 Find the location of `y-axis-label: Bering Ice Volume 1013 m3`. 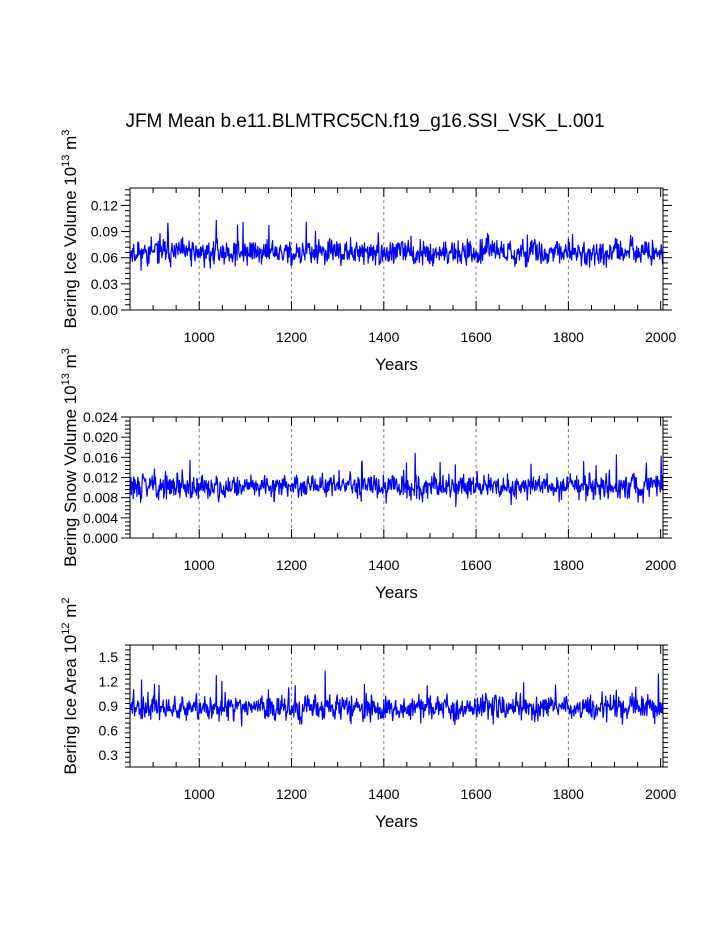

y-axis-label: Bering Ice Volume 1013 m3 is located at coordinates (70, 229).